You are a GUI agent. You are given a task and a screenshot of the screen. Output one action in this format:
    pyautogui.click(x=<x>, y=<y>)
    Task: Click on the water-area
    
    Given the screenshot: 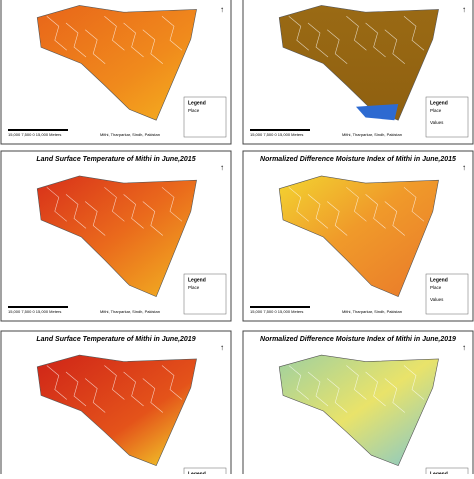 What is the action you would take?
    pyautogui.click(x=377, y=112)
    